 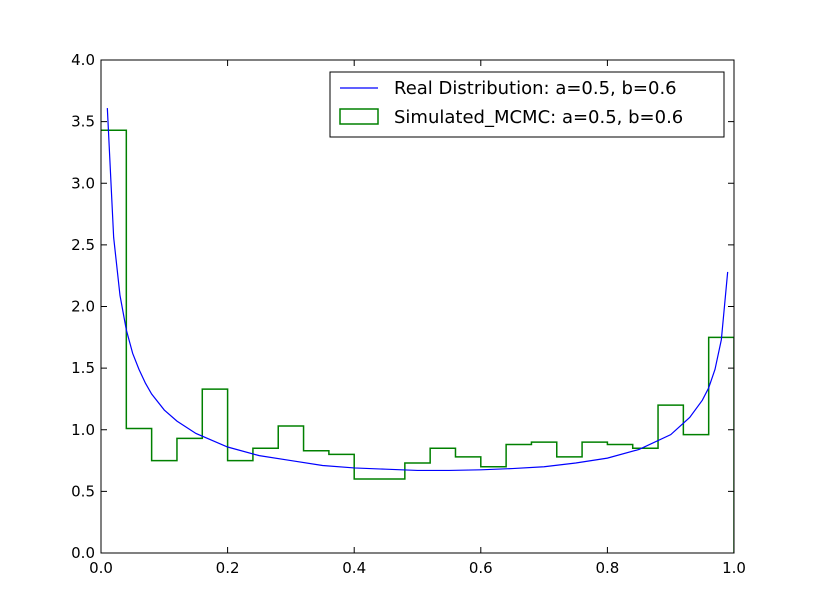 What do you see at coordinates (83, 122) in the screenshot?
I see `y-tick-label: 3.5` at bounding box center [83, 122].